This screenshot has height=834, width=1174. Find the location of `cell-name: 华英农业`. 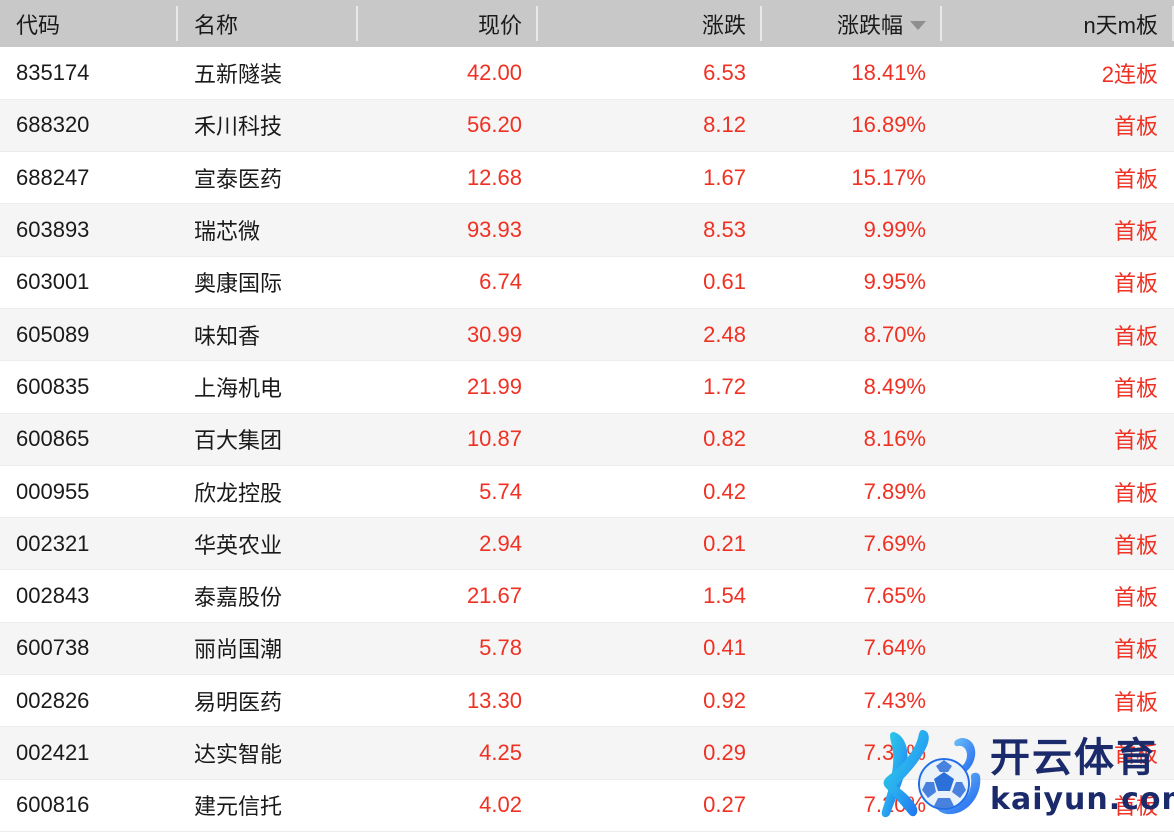

cell-name: 华英农业 is located at coordinates (268, 544).